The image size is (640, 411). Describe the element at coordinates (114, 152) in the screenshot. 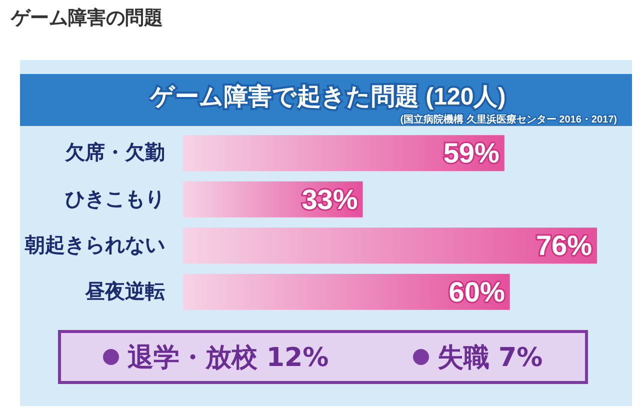

I see `y-tick-label: 欠席・欠勤` at that location.